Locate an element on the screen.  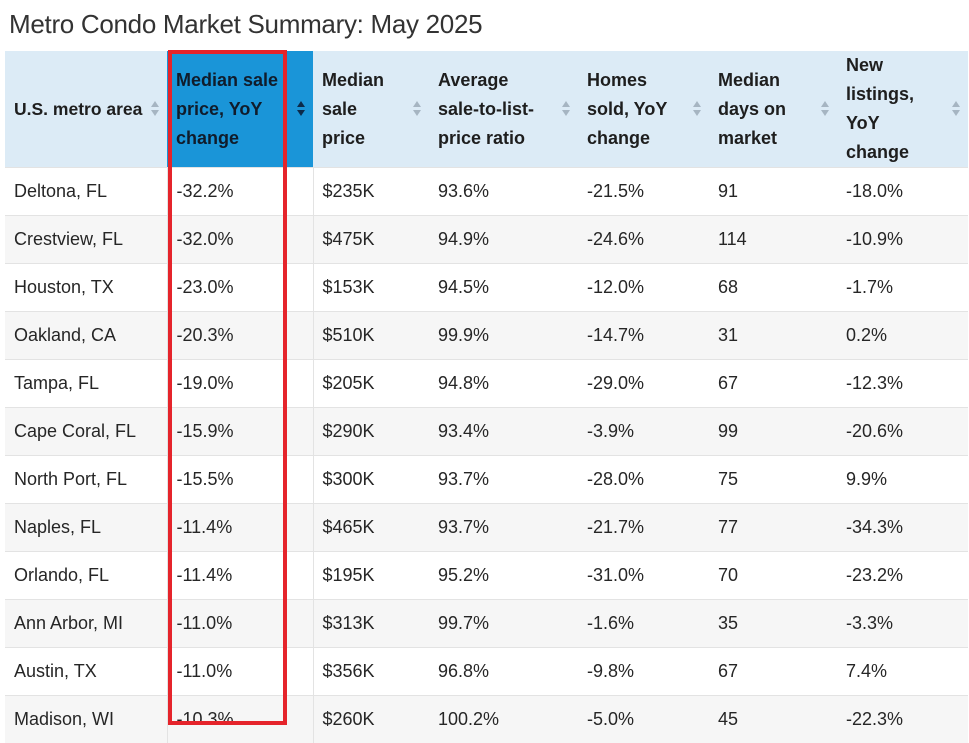
metro-area-cell: North Port, FL is located at coordinates (86, 480).